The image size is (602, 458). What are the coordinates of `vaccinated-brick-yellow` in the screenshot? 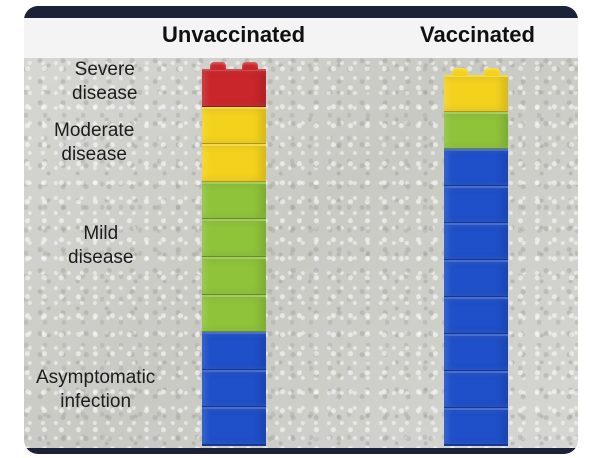 It's located at (476, 94).